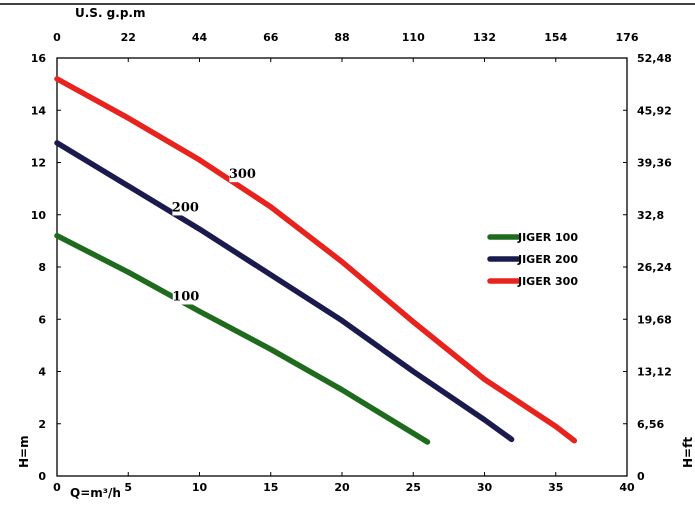  Describe the element at coordinates (24, 451) in the screenshot. I see `left-axis-title: H=m` at that location.